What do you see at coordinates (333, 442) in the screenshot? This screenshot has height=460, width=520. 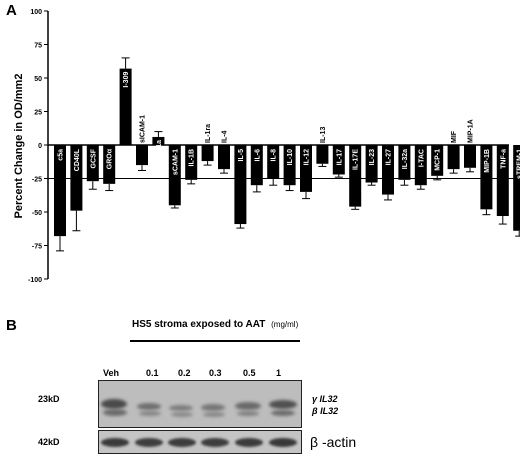 I see `beta-actin-label: β -actin` at bounding box center [333, 442].